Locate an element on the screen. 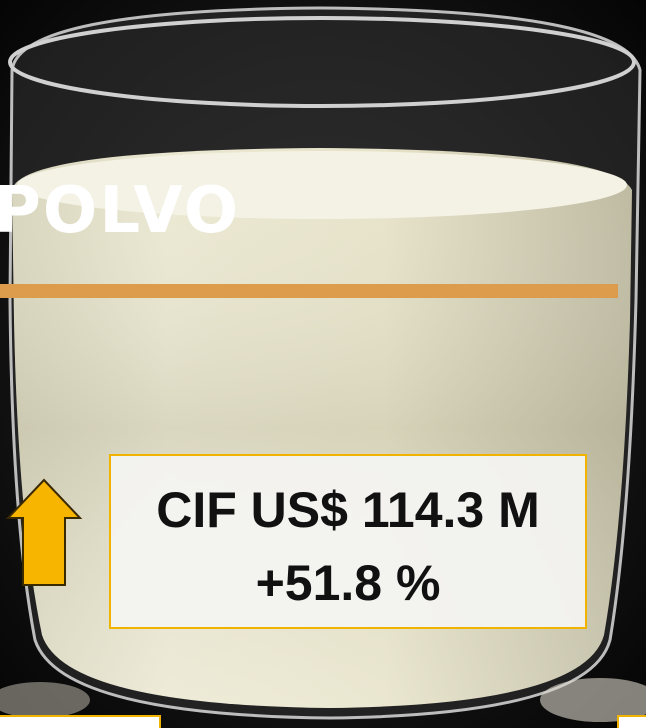 The height and width of the screenshot is (728, 646). divider is located at coordinates (309, 291).